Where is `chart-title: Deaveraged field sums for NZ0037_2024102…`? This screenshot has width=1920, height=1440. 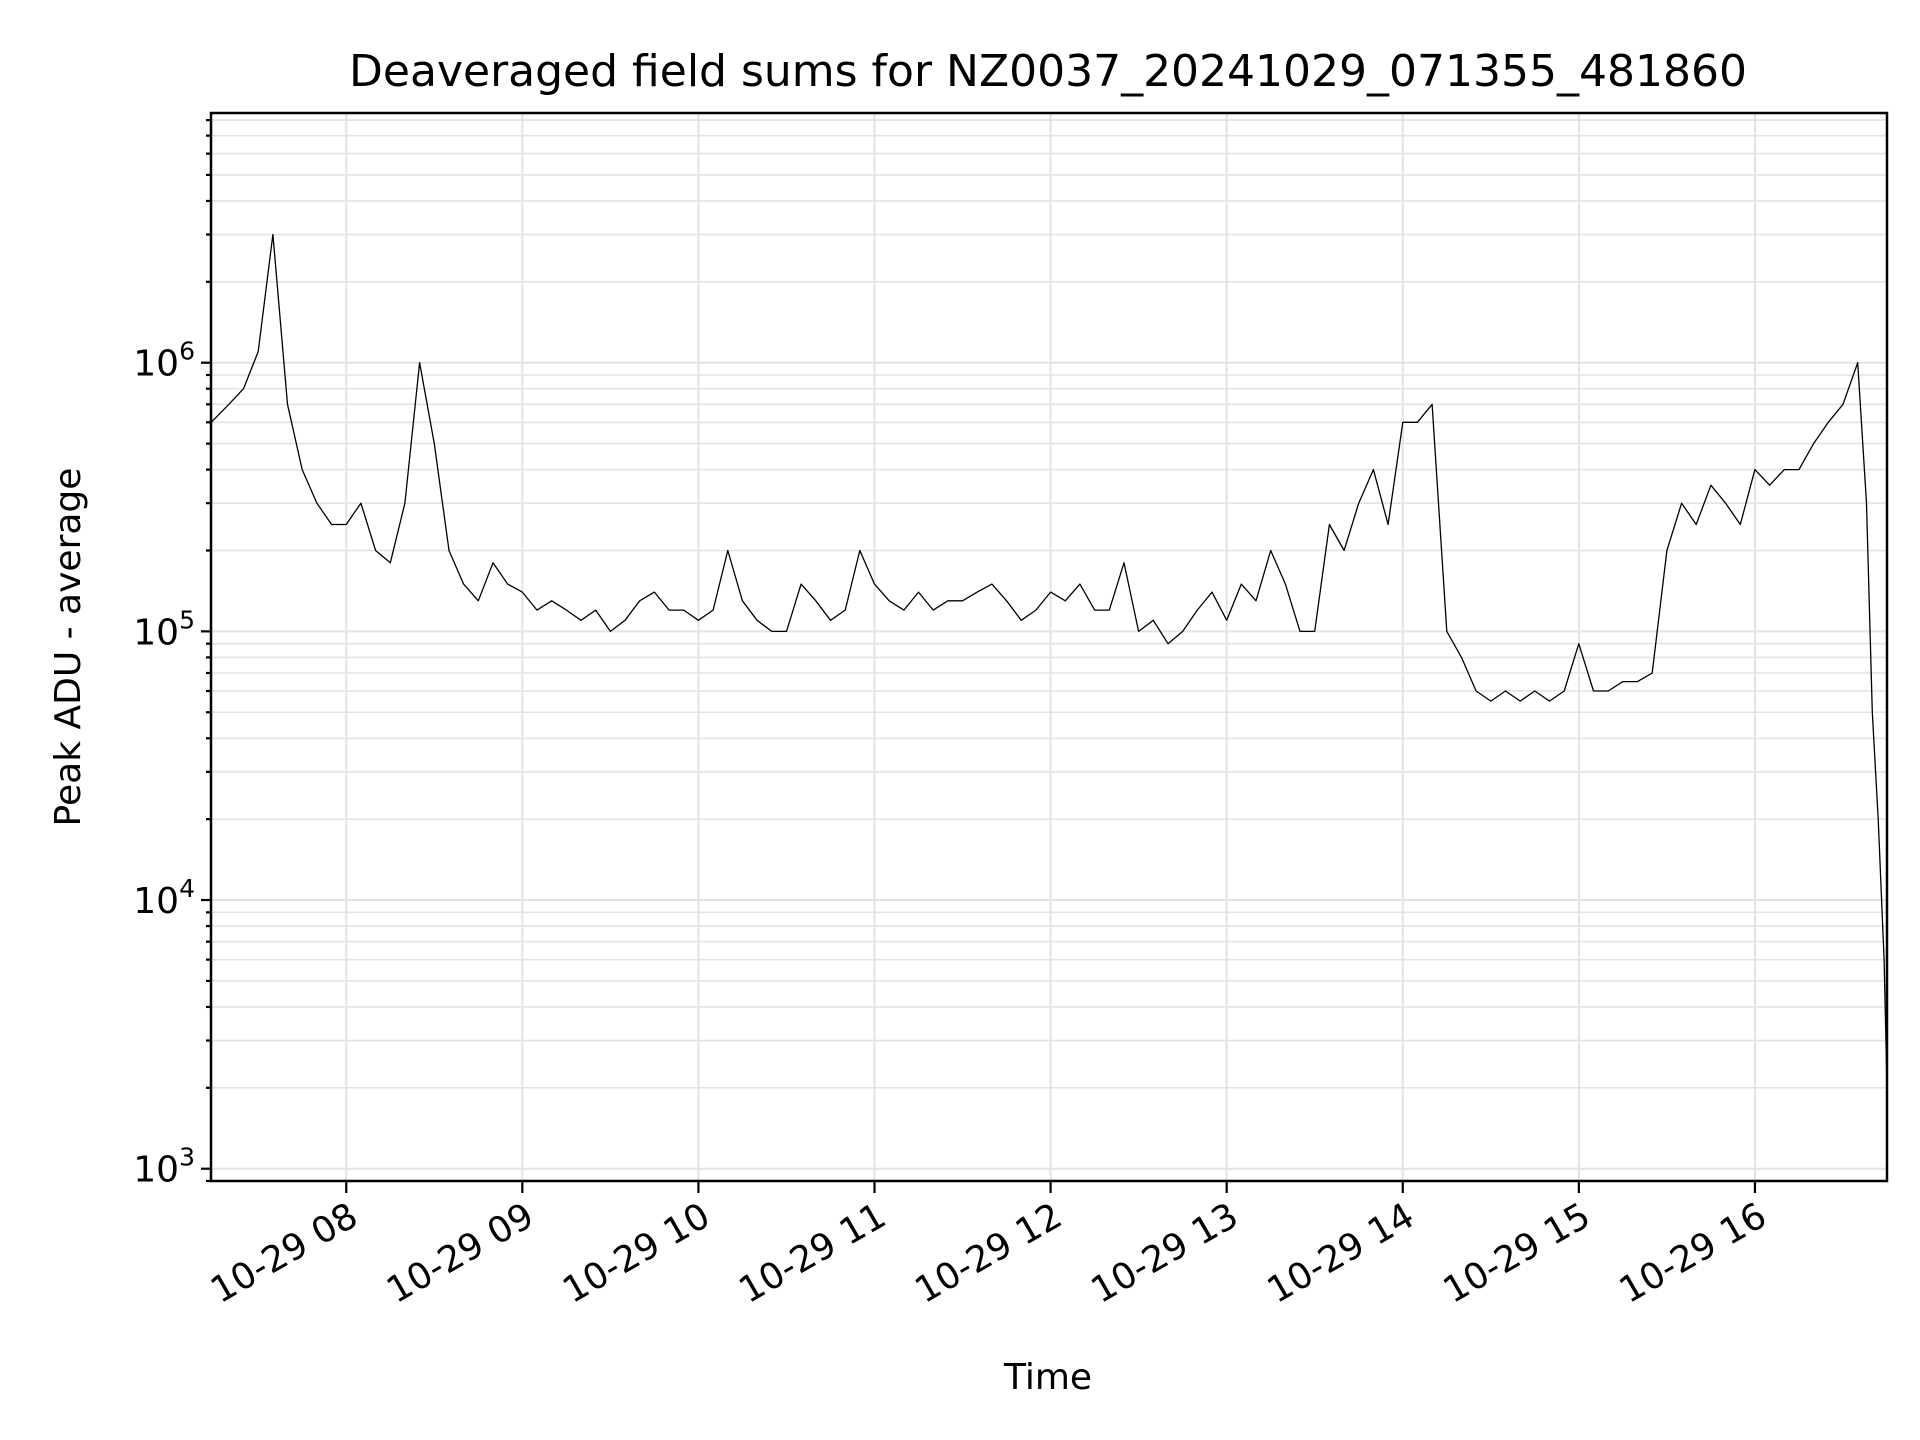
chart-title: Deaveraged field sums for NZ0037_2024102… is located at coordinates (1048, 71).